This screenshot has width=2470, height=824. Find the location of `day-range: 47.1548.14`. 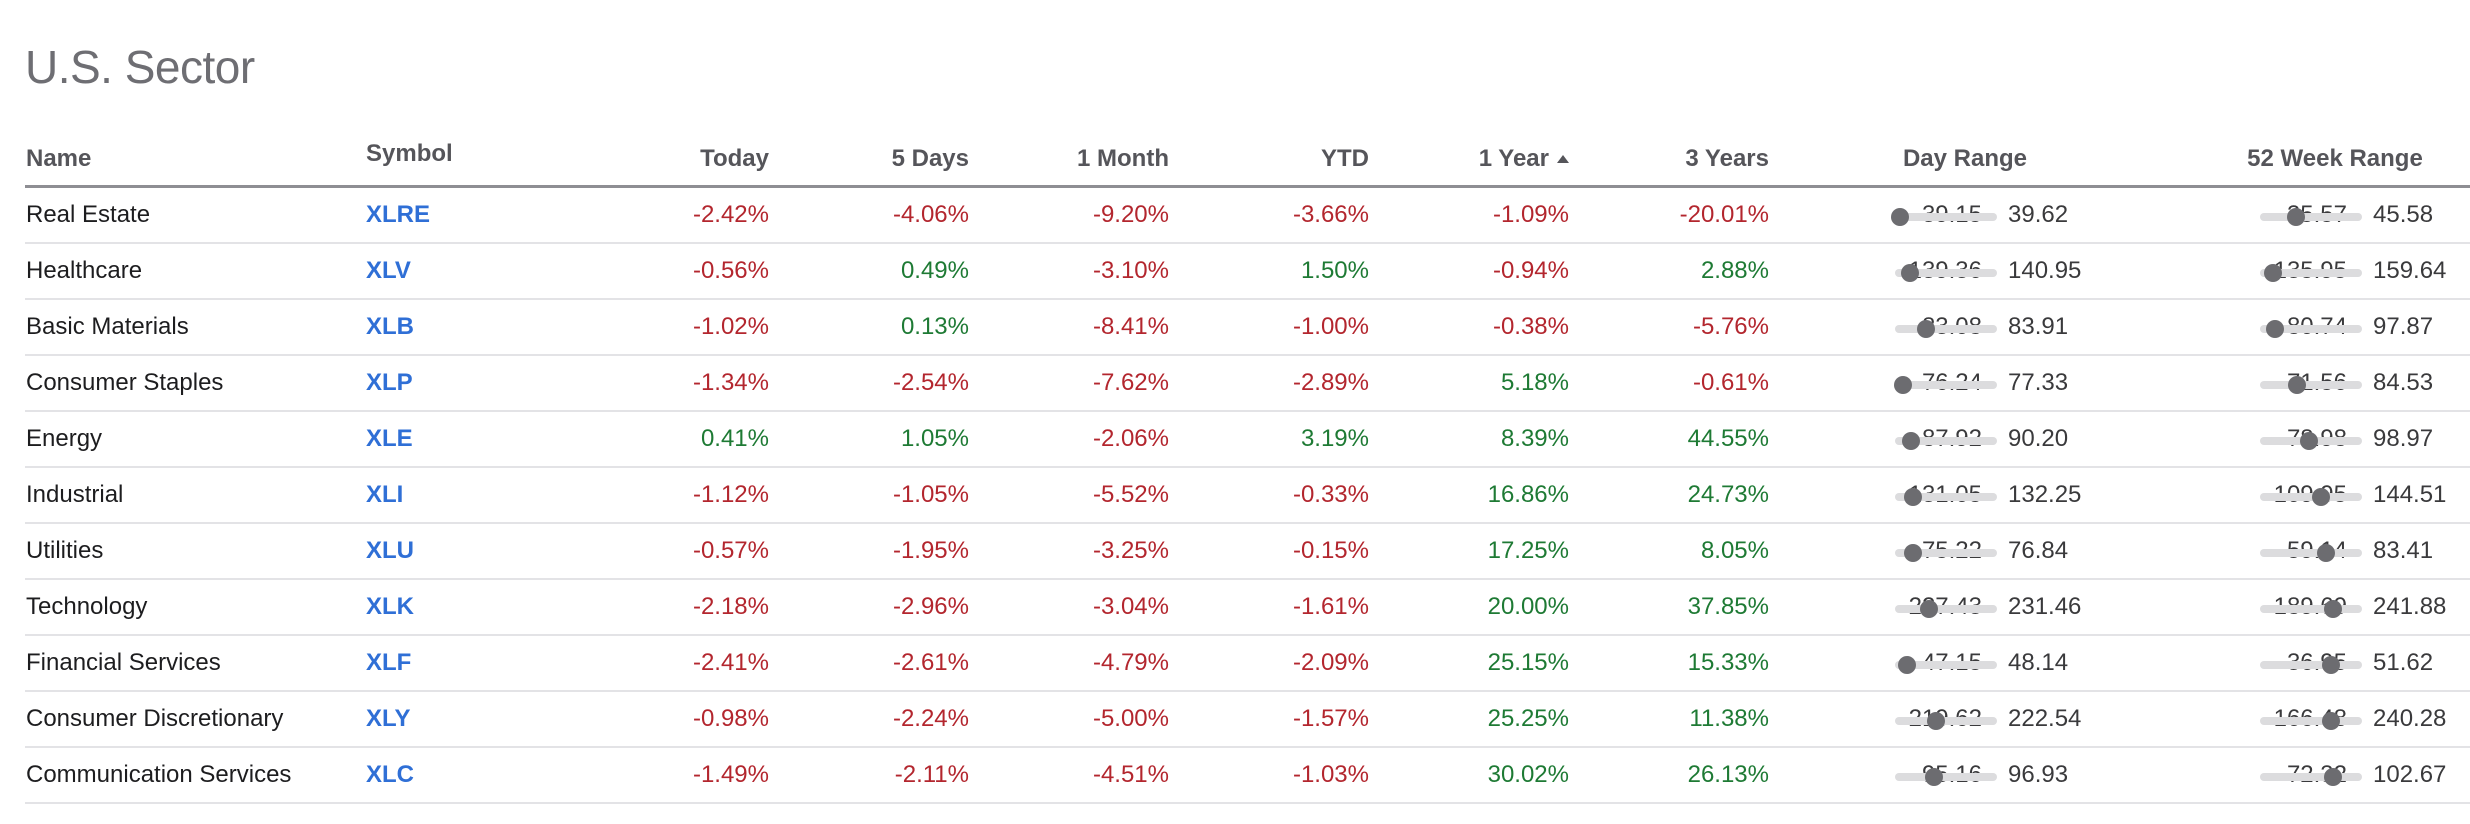

day-range: 47.1548.14 is located at coordinates (2025, 663).